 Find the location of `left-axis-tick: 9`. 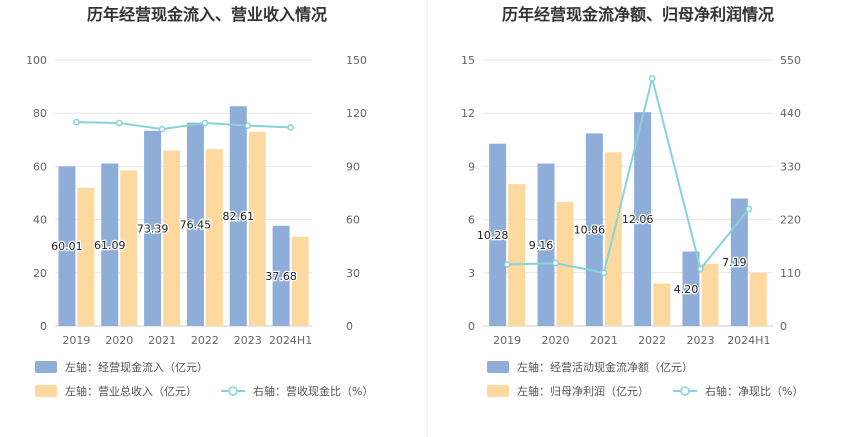

left-axis-tick: 9 is located at coordinates (471, 166).